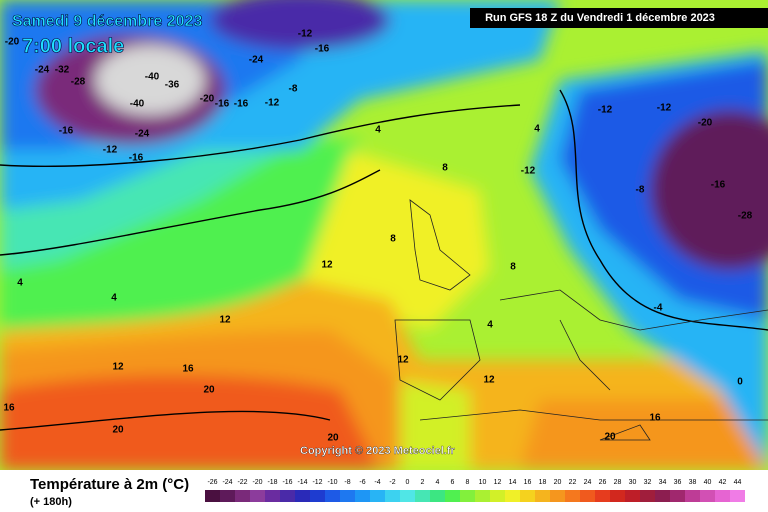  Describe the element at coordinates (51, 502) in the screenshot. I see `footer-subtitle: (+ 180h)` at that location.